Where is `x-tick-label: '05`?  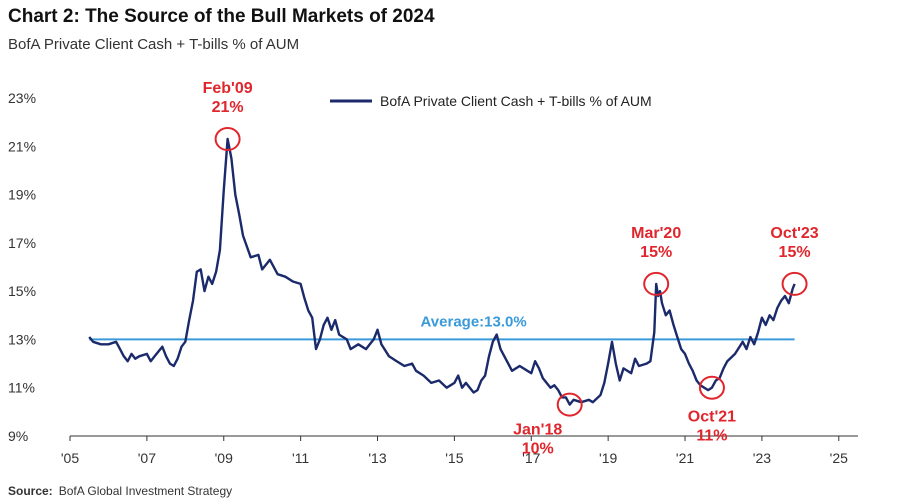 x-tick-label: '05 is located at coordinates (70, 458).